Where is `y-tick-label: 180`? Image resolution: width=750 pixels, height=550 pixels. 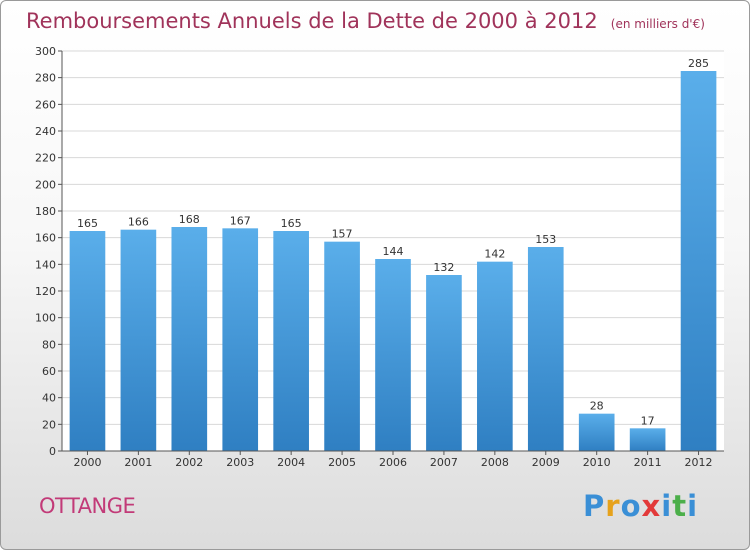 y-tick-label: 180 is located at coordinates (45, 211).